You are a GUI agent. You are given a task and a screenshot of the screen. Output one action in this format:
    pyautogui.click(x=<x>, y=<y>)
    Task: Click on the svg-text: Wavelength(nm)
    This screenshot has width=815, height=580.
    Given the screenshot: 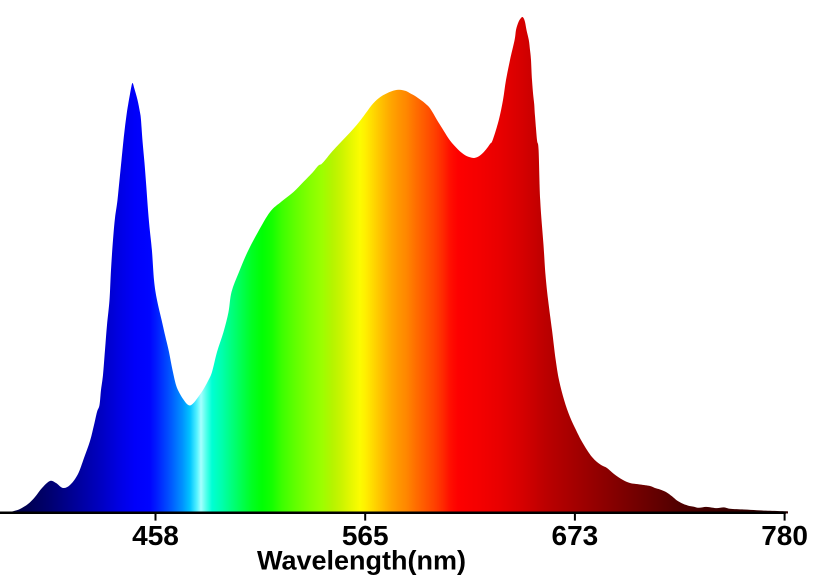 What is the action you would take?
    pyautogui.click(x=361, y=561)
    